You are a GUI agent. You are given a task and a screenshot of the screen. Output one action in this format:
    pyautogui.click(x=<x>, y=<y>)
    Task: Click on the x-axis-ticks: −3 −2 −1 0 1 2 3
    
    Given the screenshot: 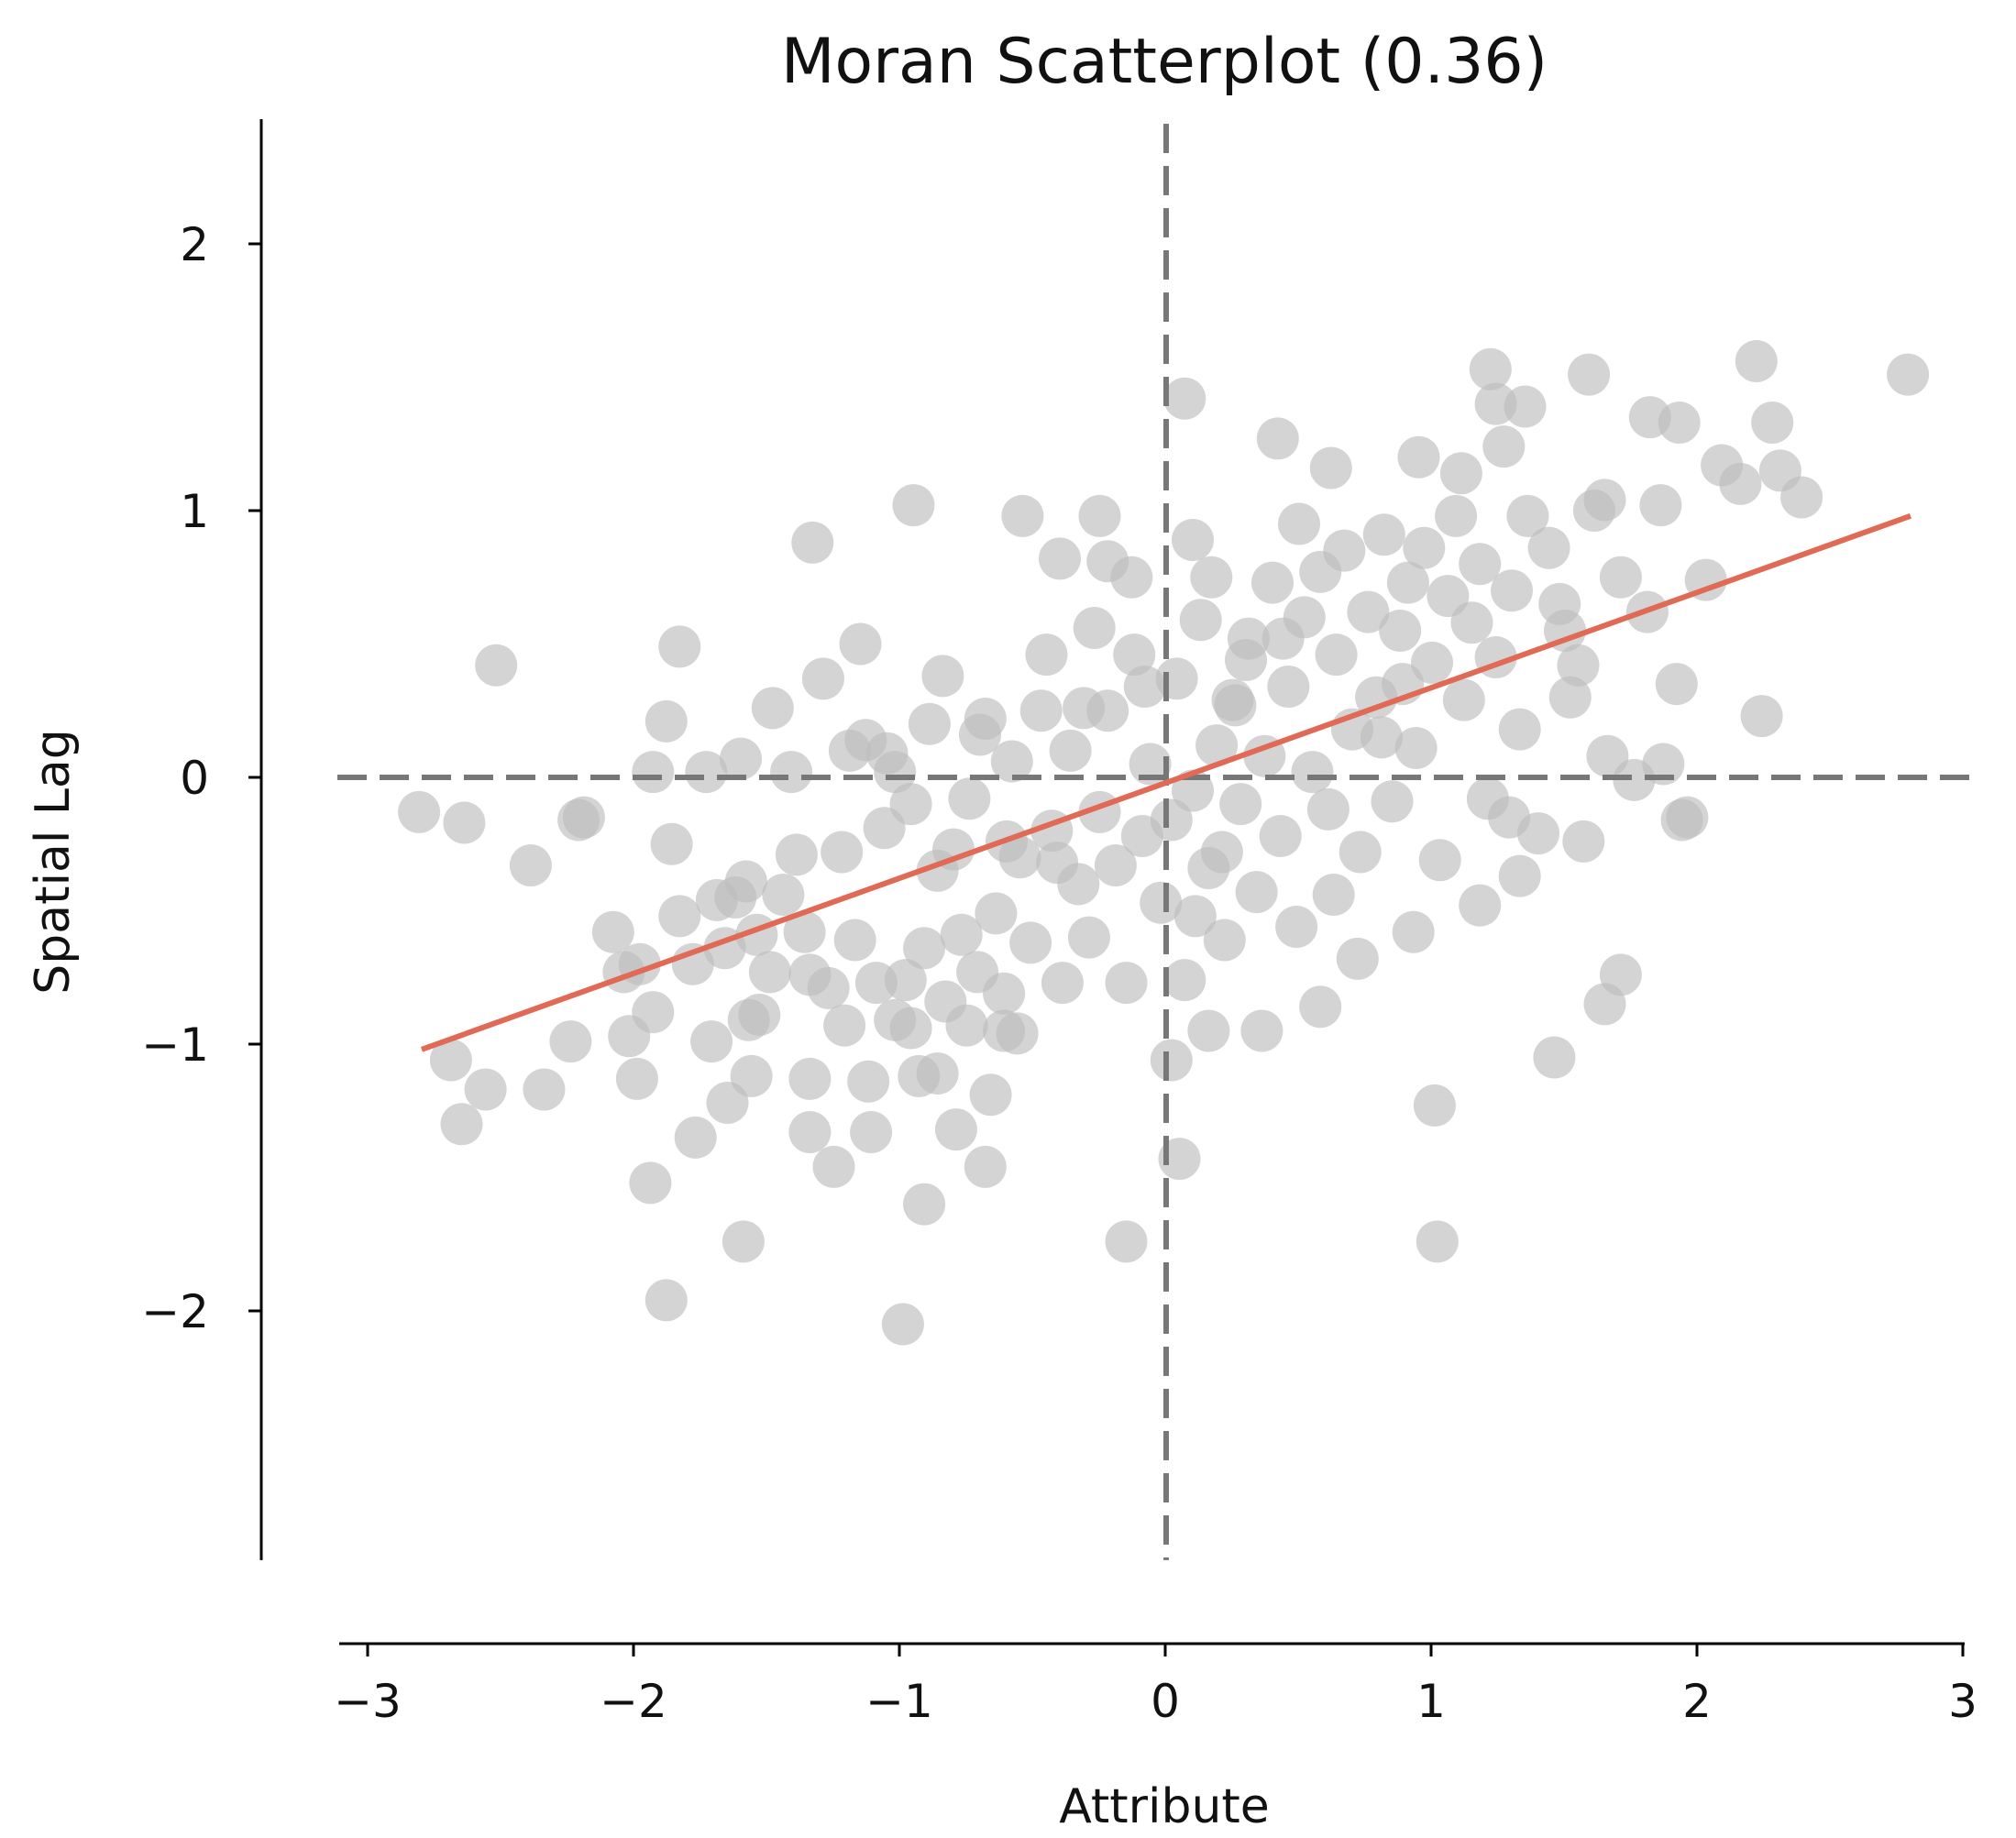 What is the action you would take?
    pyautogui.click(x=1155, y=1686)
    